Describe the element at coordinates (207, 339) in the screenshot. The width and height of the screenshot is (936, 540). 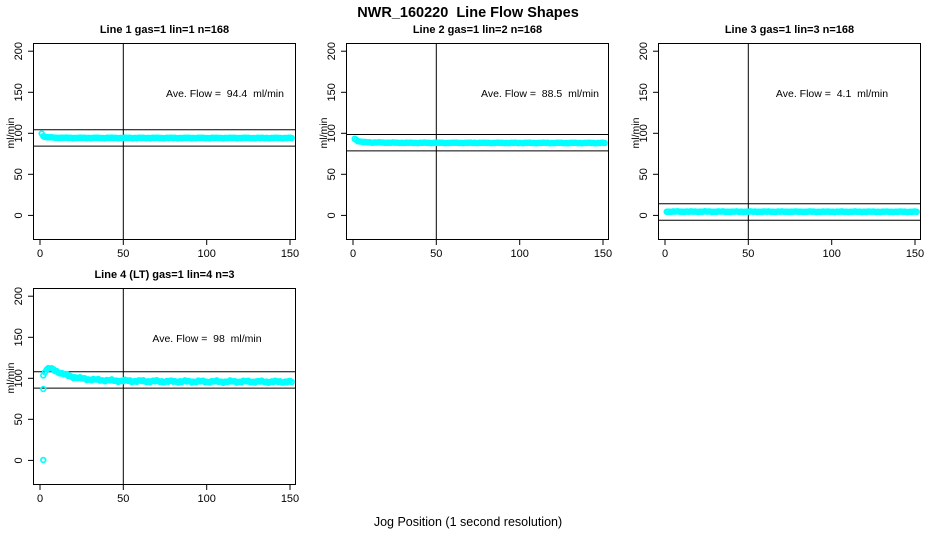
I see `ave-flow-annotation: Ave. Flow = 98 ml/min` at that location.